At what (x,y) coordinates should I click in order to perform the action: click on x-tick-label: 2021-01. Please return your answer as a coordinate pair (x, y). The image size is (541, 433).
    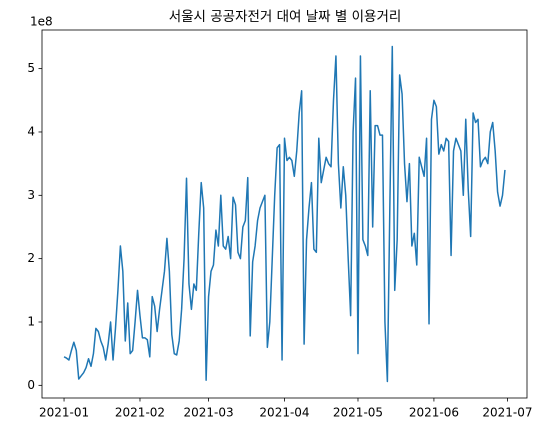
    Looking at the image, I should click on (64, 413).